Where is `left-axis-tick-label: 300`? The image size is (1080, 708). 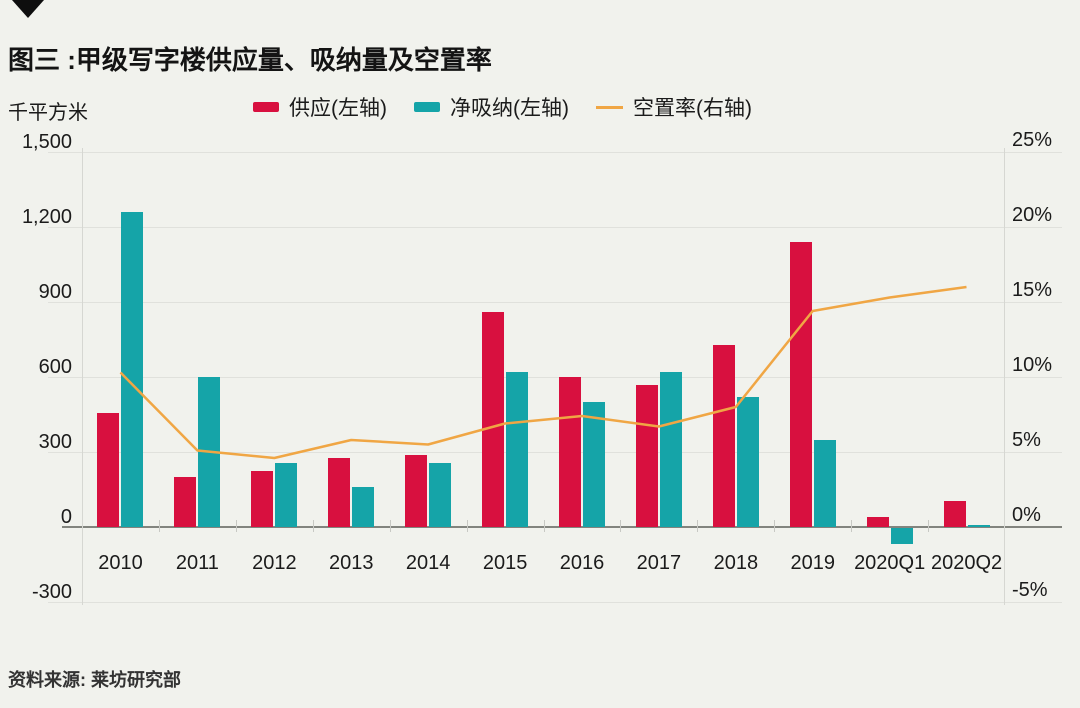 left-axis-tick-label: 300 is located at coordinates (55, 442).